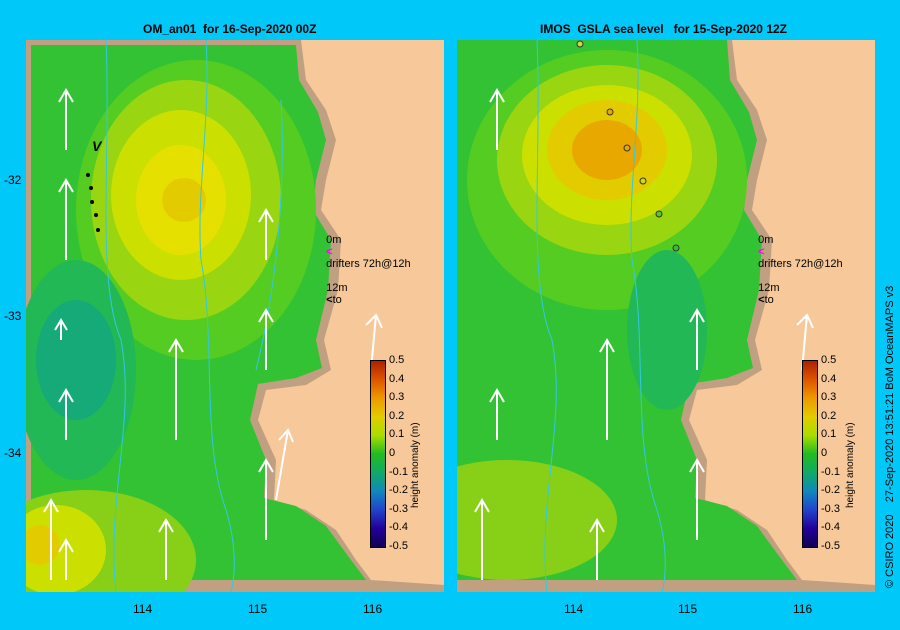  I want to click on left-drifter-legend: 0m < drifters 72h@12h 12m <to, so click(365, 264).